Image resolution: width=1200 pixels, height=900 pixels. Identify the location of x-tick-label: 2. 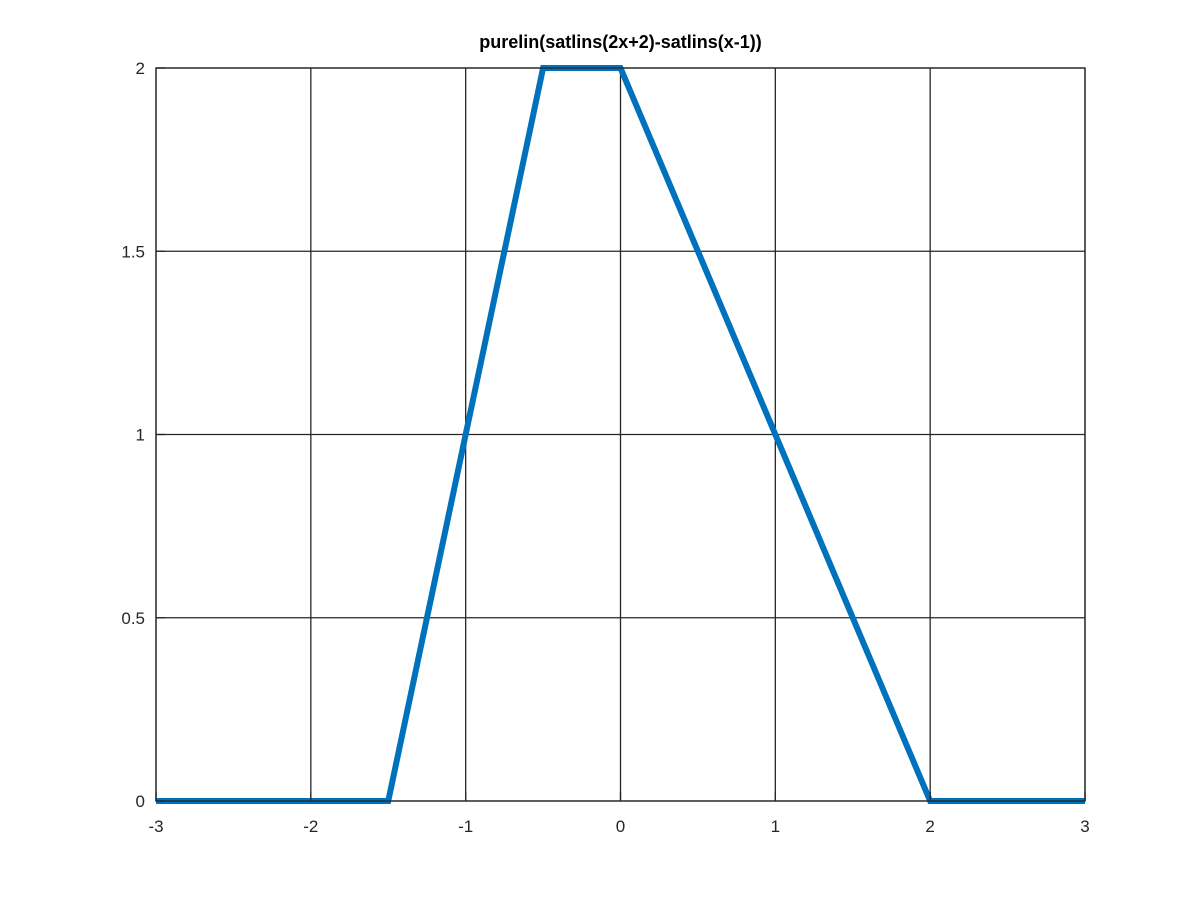
(929, 826).